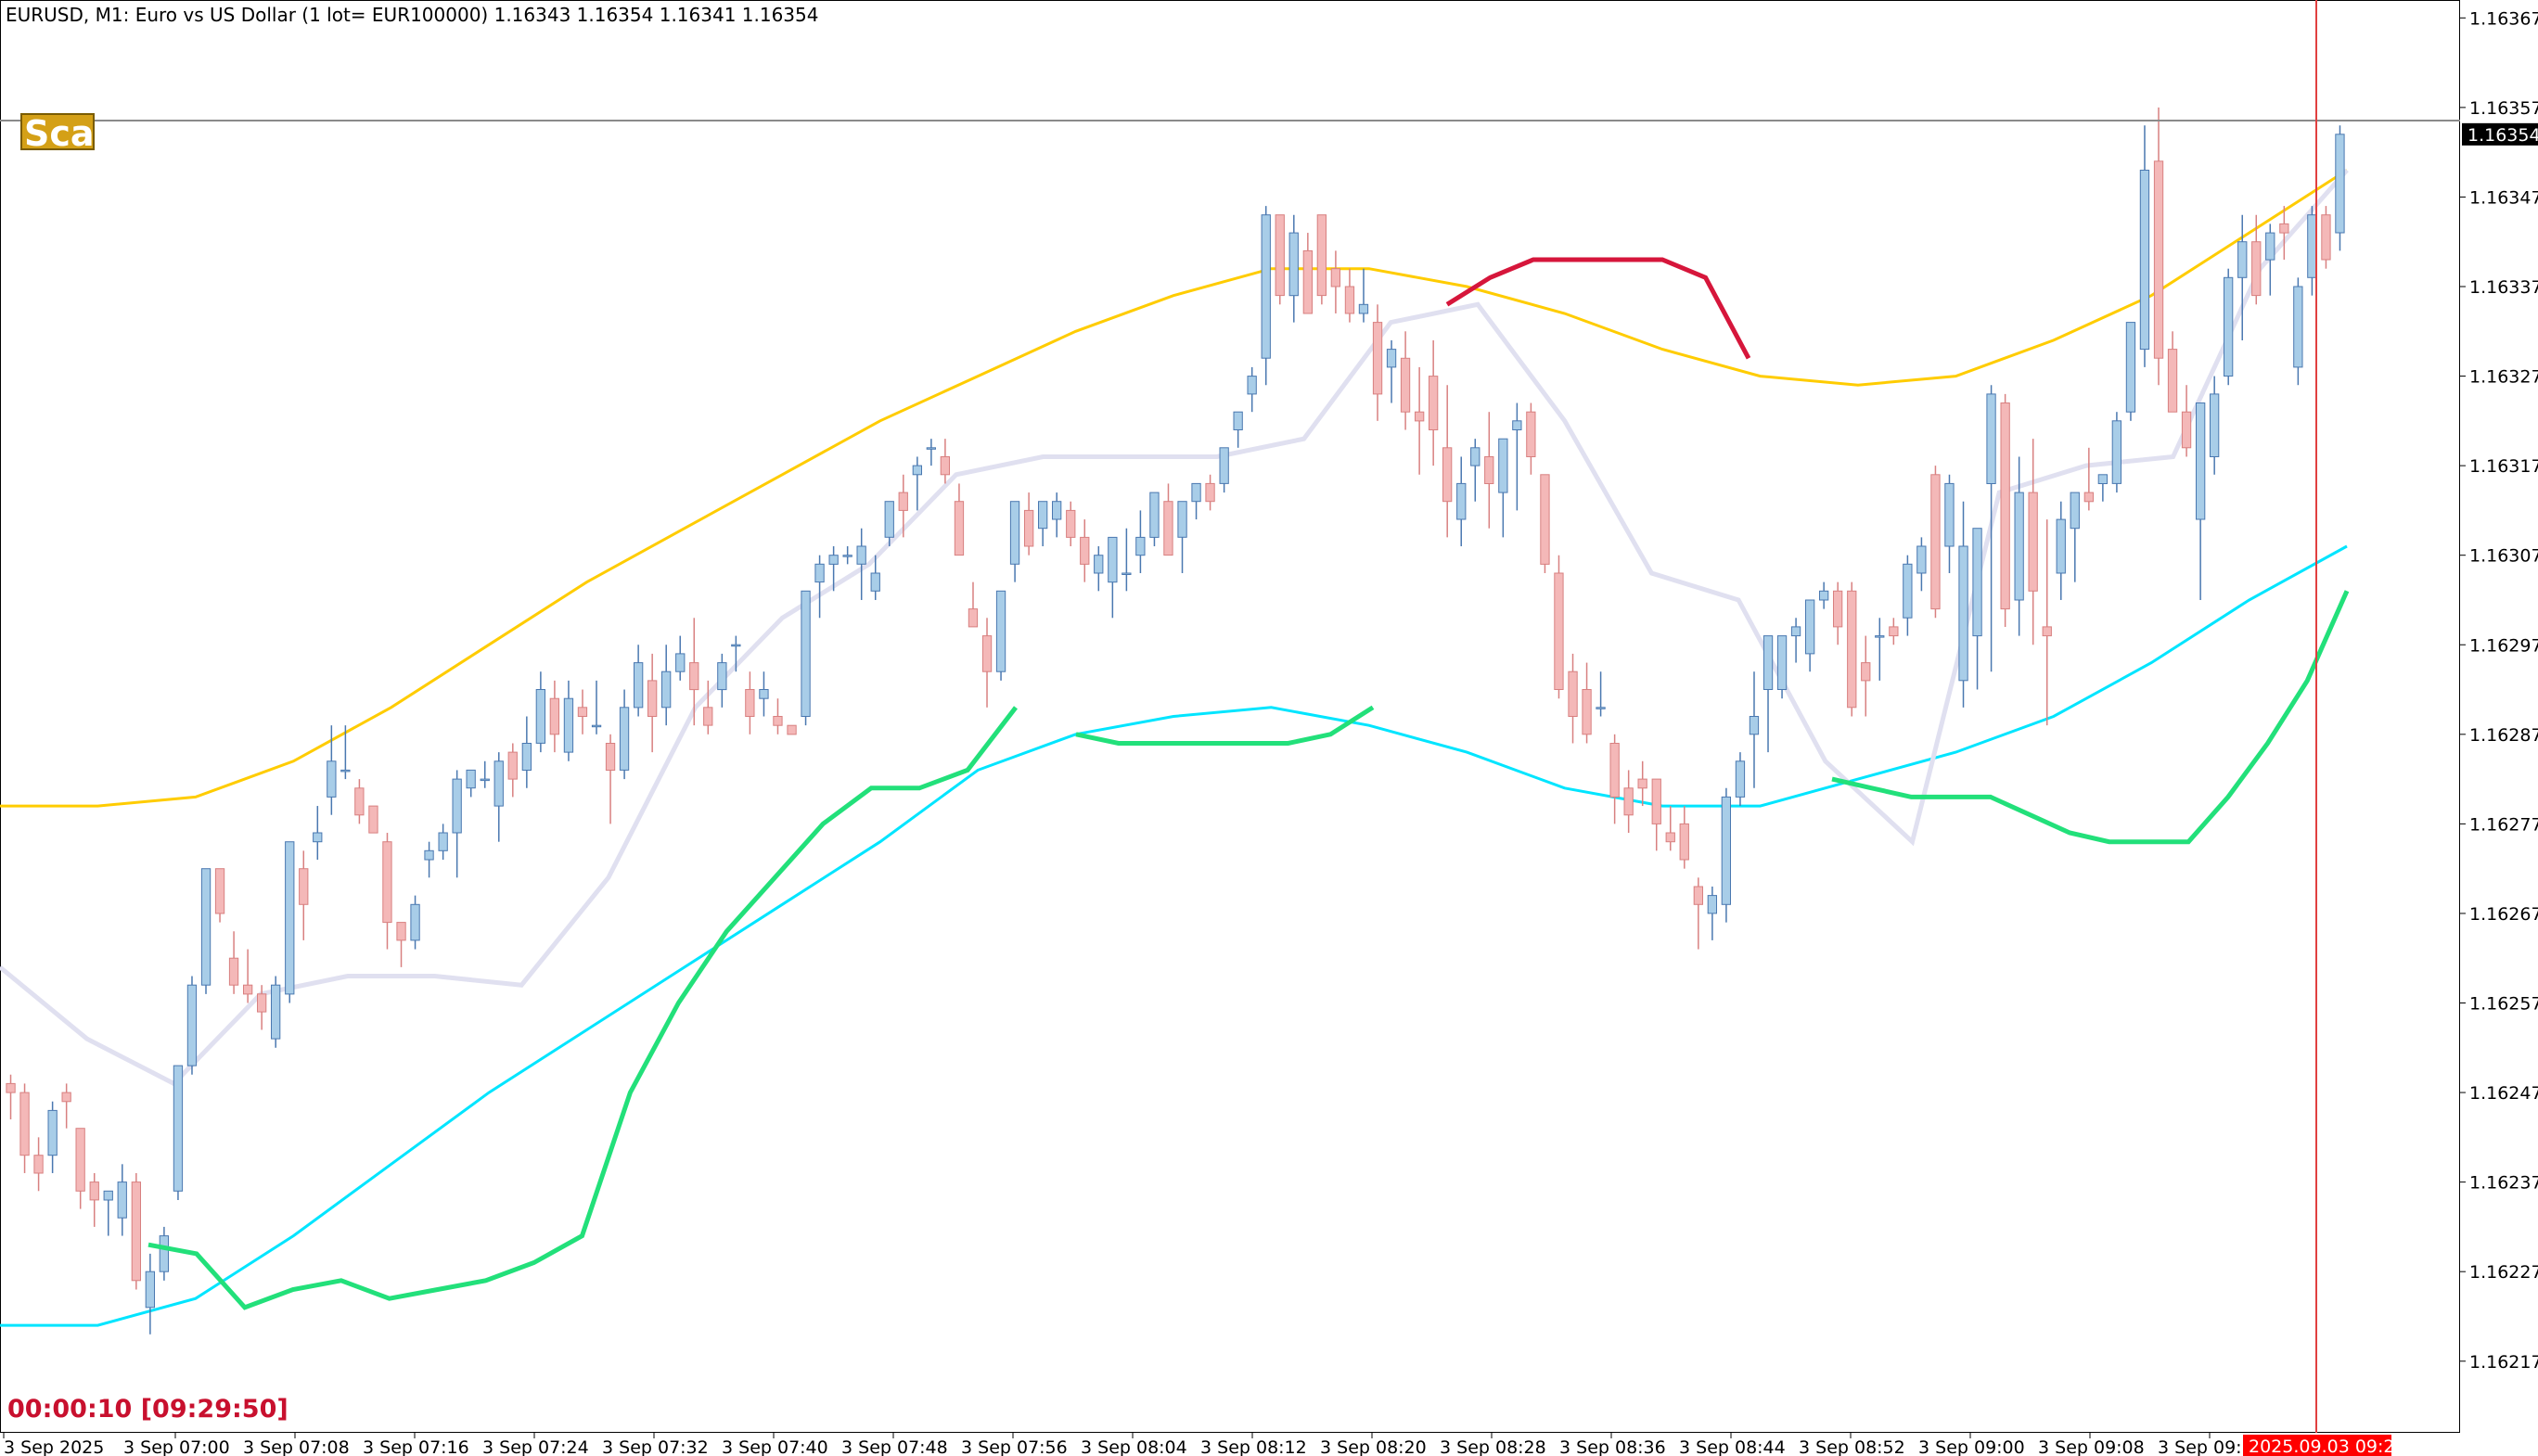 The height and width of the screenshot is (1456, 2538). Describe the element at coordinates (2503, 1093) in the screenshot. I see `price-axis-label: 1.16247` at that location.